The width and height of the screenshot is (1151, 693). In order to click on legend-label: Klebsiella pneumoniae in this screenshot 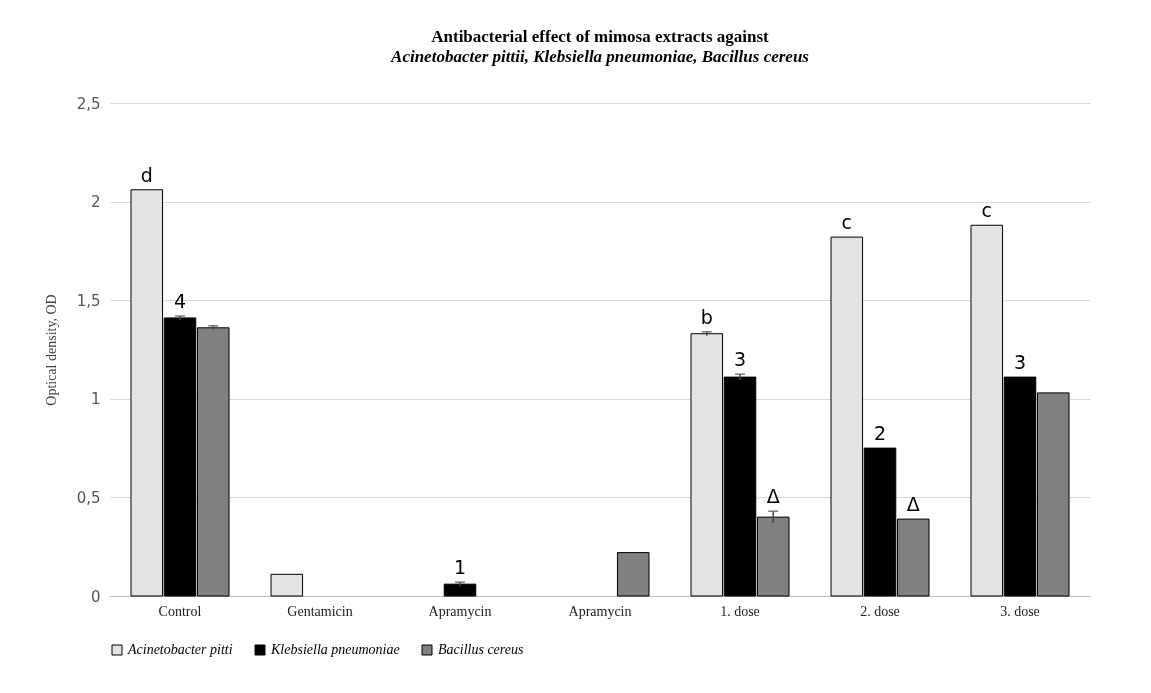, I will do `click(335, 649)`.